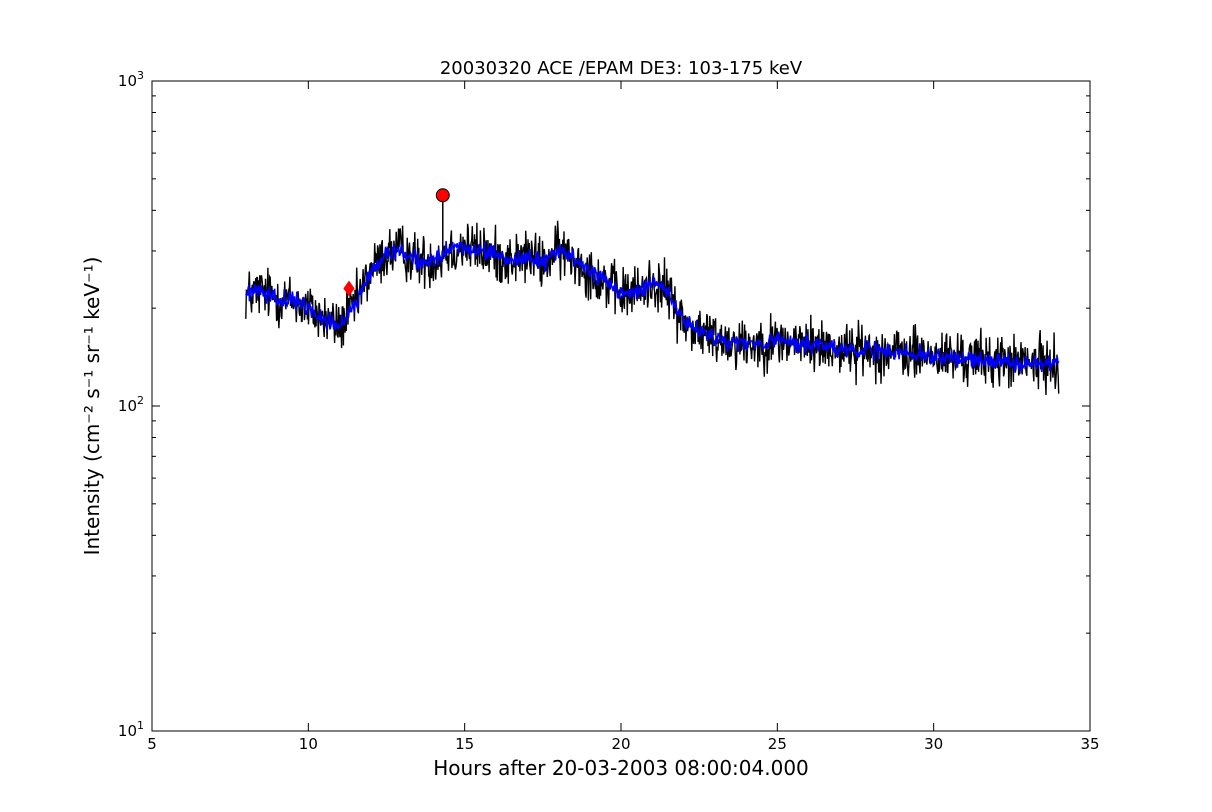 The height and width of the screenshot is (812, 1212). What do you see at coordinates (621, 768) in the screenshot?
I see `x-axis-label: Hours after 20-03-2003 08:00:04.000` at bounding box center [621, 768].